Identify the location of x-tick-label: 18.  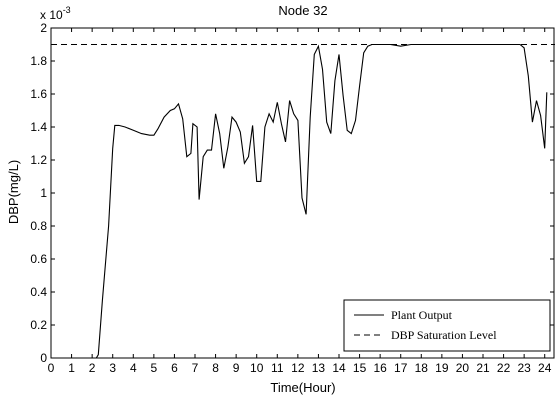
(422, 368).